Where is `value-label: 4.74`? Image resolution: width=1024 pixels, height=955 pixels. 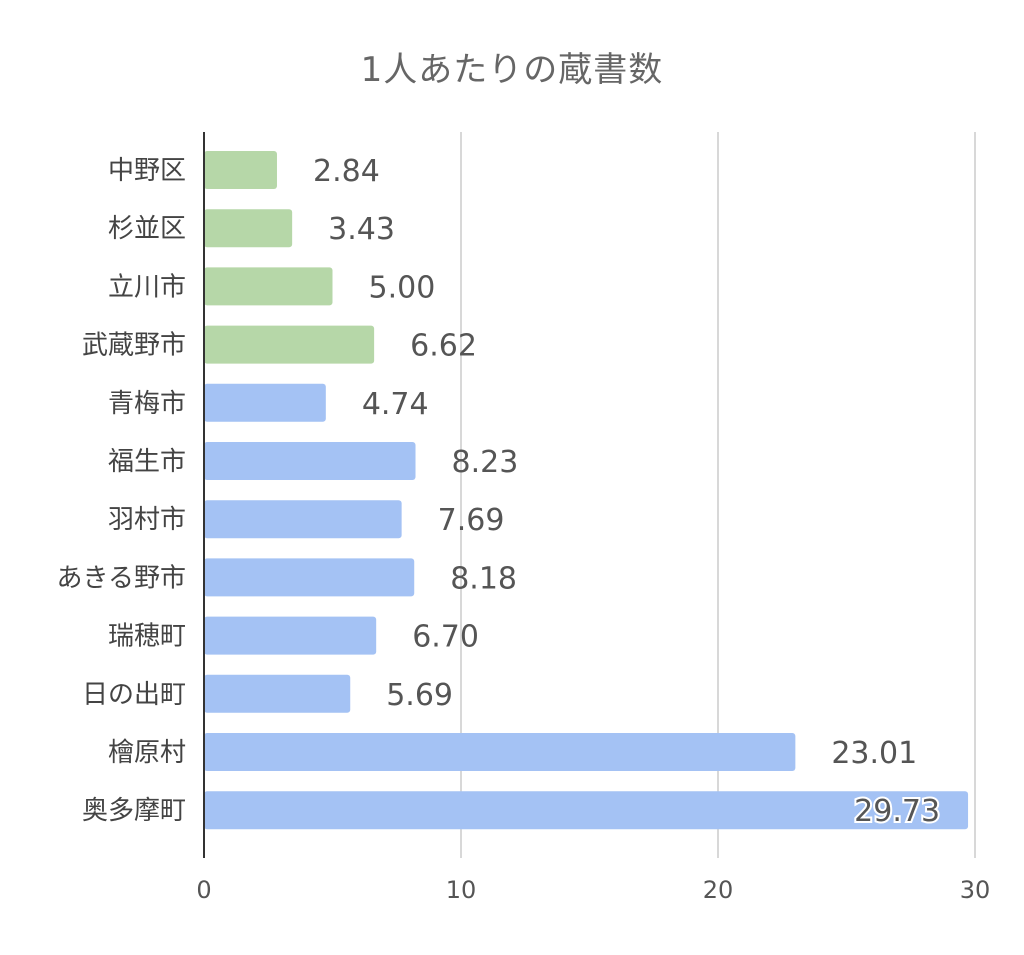
value-label: 4.74 is located at coordinates (395, 404).